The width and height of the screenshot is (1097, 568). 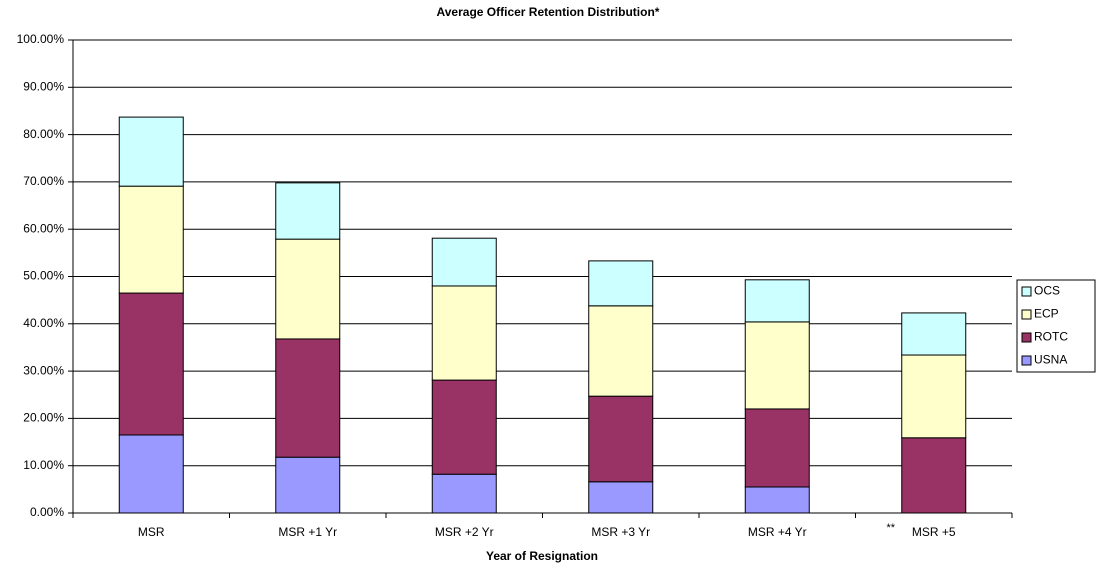 I want to click on y-tick-label: 40.00%, so click(x=43, y=323).